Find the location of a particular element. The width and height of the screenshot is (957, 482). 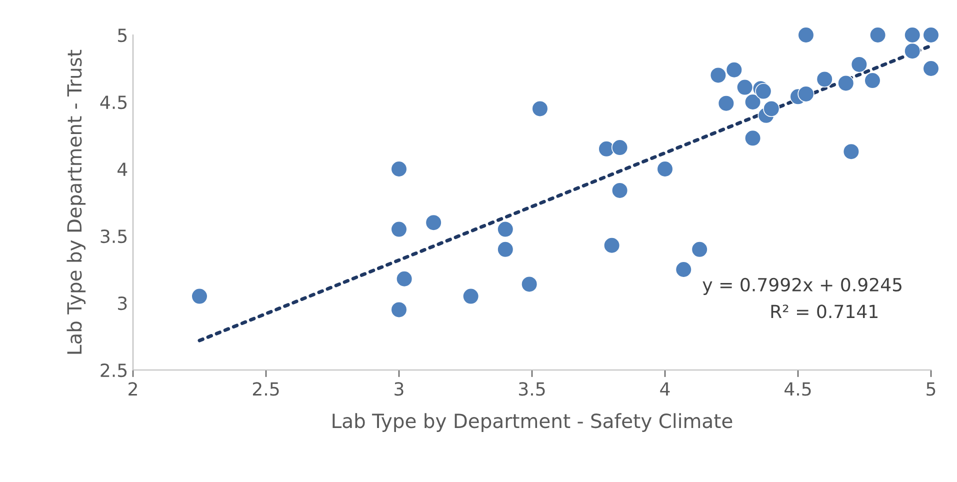

x-tick-label: 4.5 is located at coordinates (797, 389).